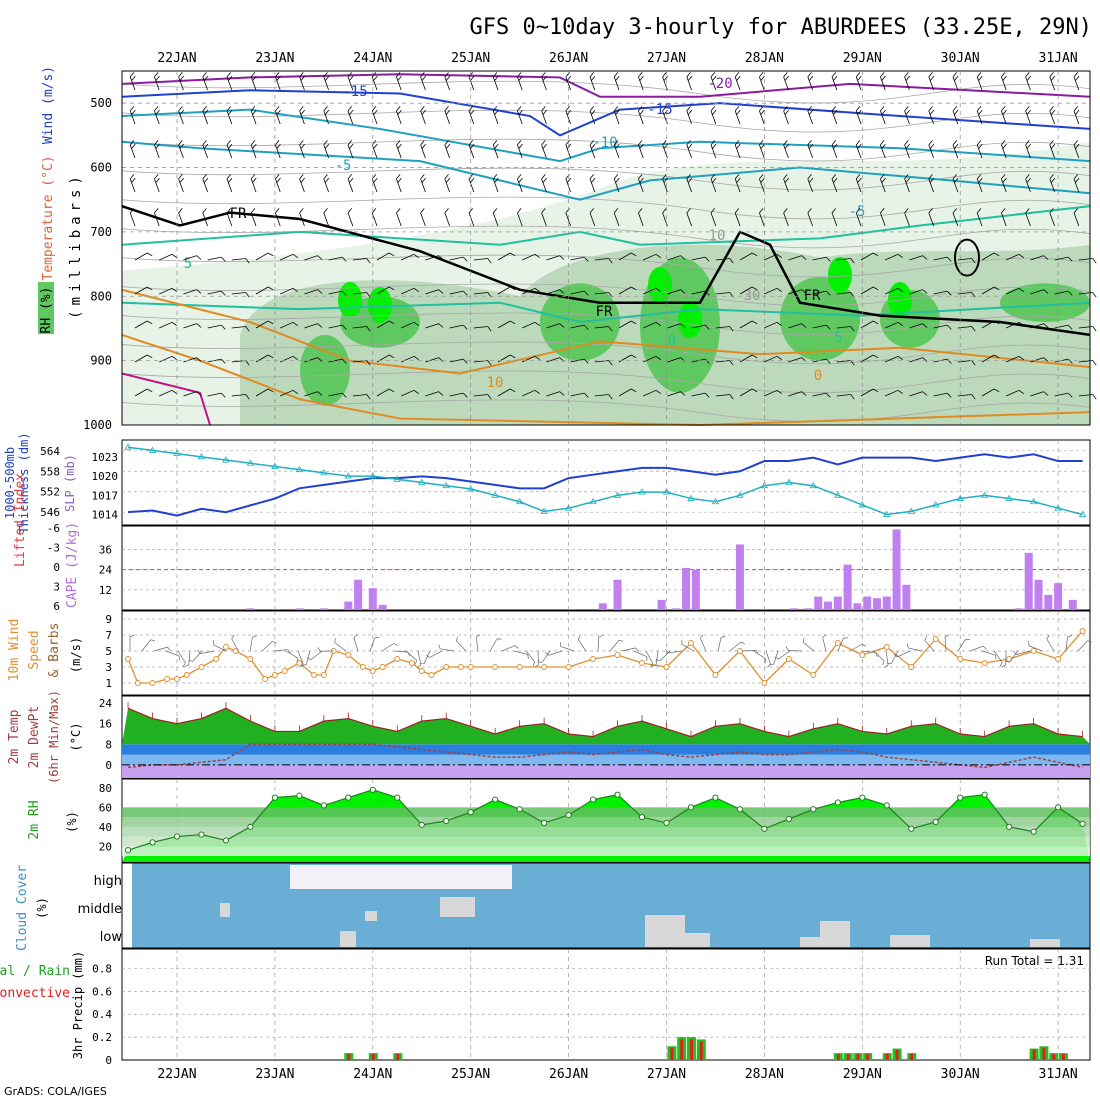 Image resolution: width=1100 pixels, height=1100 pixels. What do you see at coordinates (495, 383) in the screenshot?
I see `contour-label: 10` at bounding box center [495, 383].